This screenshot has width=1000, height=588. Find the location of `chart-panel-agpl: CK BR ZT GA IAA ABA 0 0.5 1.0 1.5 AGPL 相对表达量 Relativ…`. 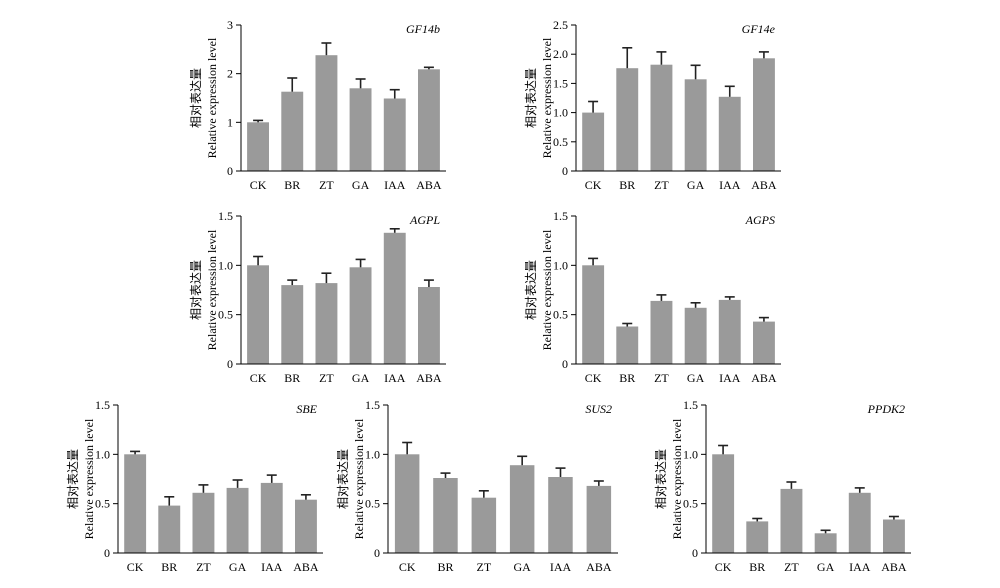

chart-panel-agpl: CK BR ZT GA IAA ABA 0 0.5 1.0 1.5 AGPL 相对表达量 Relativ… is located at coordinates (317, 297).